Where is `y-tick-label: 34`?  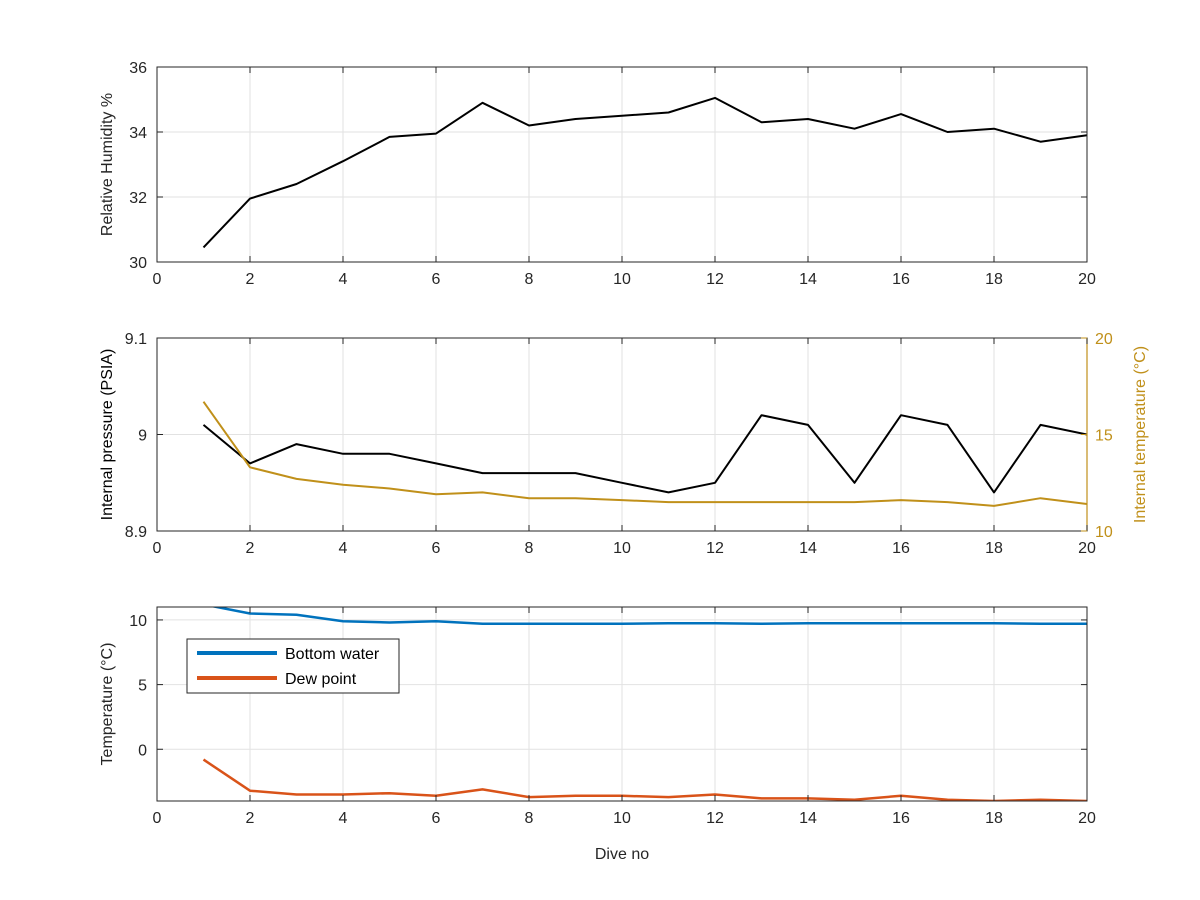 y-tick-label: 34 is located at coordinates (138, 133).